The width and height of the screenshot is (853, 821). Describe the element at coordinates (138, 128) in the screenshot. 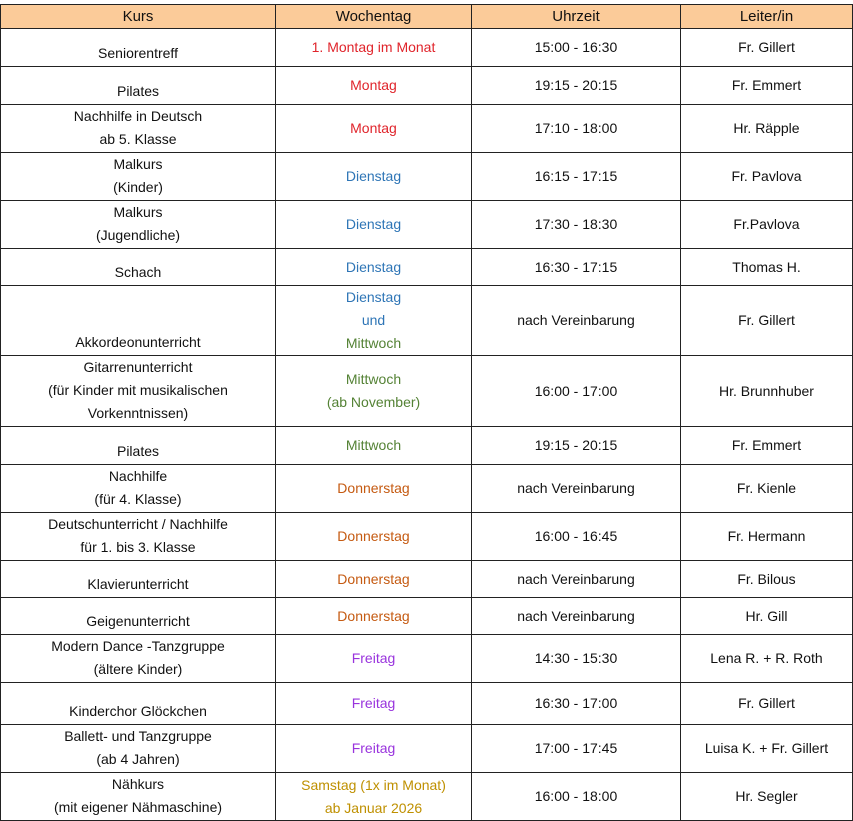

I see `kurs-cell: Nachhilfe in Deutsch ab 5. Klasse` at that location.